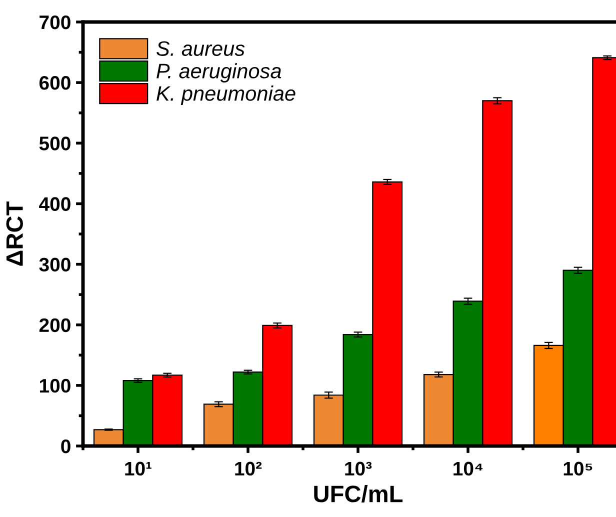  Describe the element at coordinates (14, 234) in the screenshot. I see `y-axis-title: ΔRCT` at that location.